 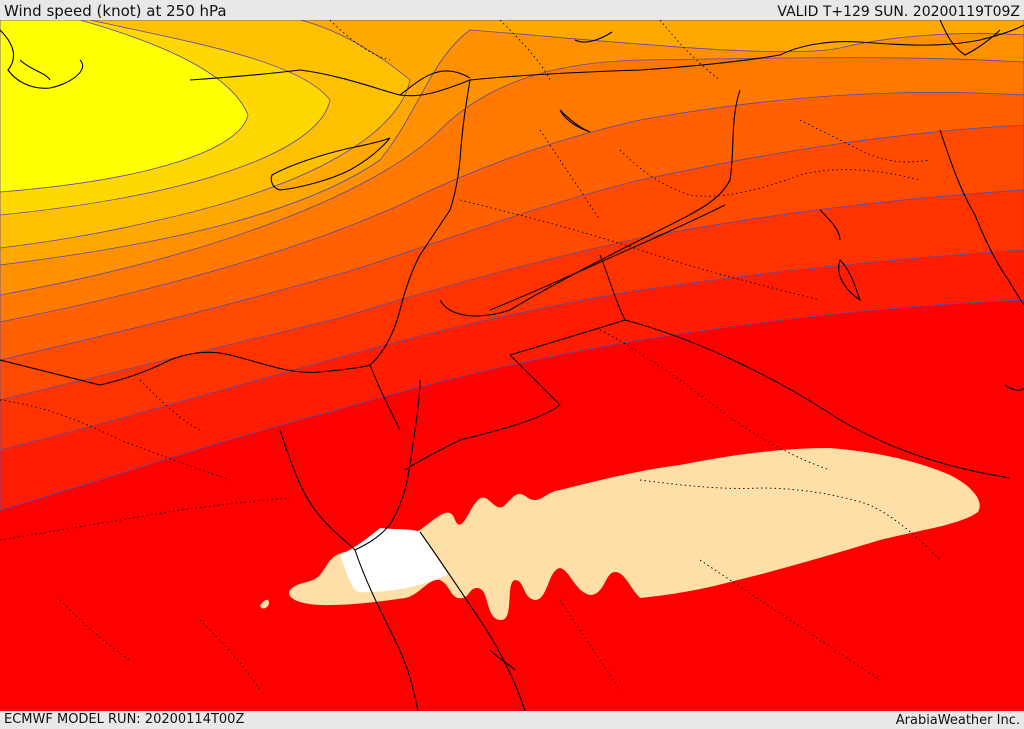 What do you see at coordinates (124, 719) in the screenshot?
I see `model-run: ECMWF MODEL RUN: 20200114T00Z` at bounding box center [124, 719].